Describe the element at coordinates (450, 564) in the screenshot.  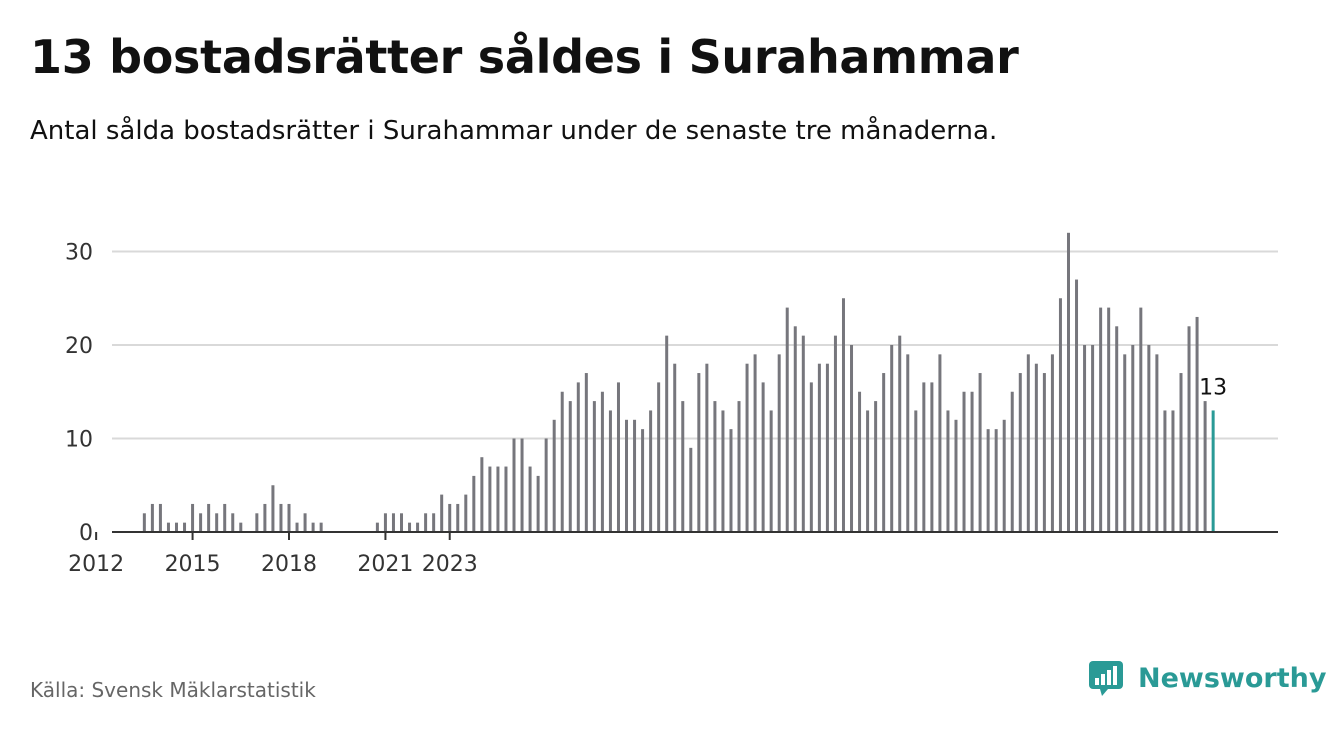
I see `x-tick-label: 2023` at that location.